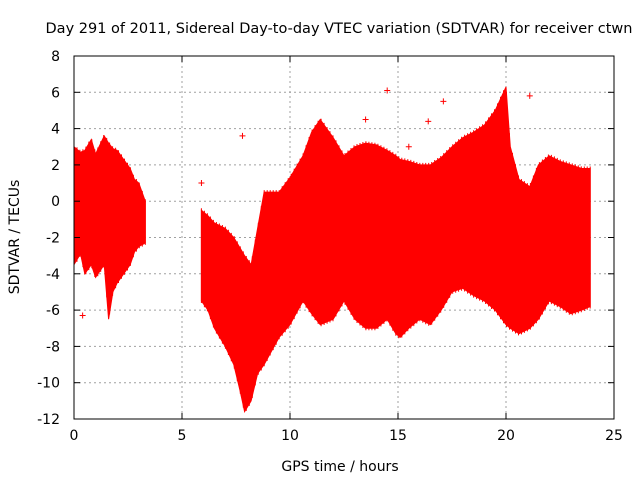 The width and height of the screenshot is (640, 480). I want to click on x-tick-label: 0, so click(74, 436).